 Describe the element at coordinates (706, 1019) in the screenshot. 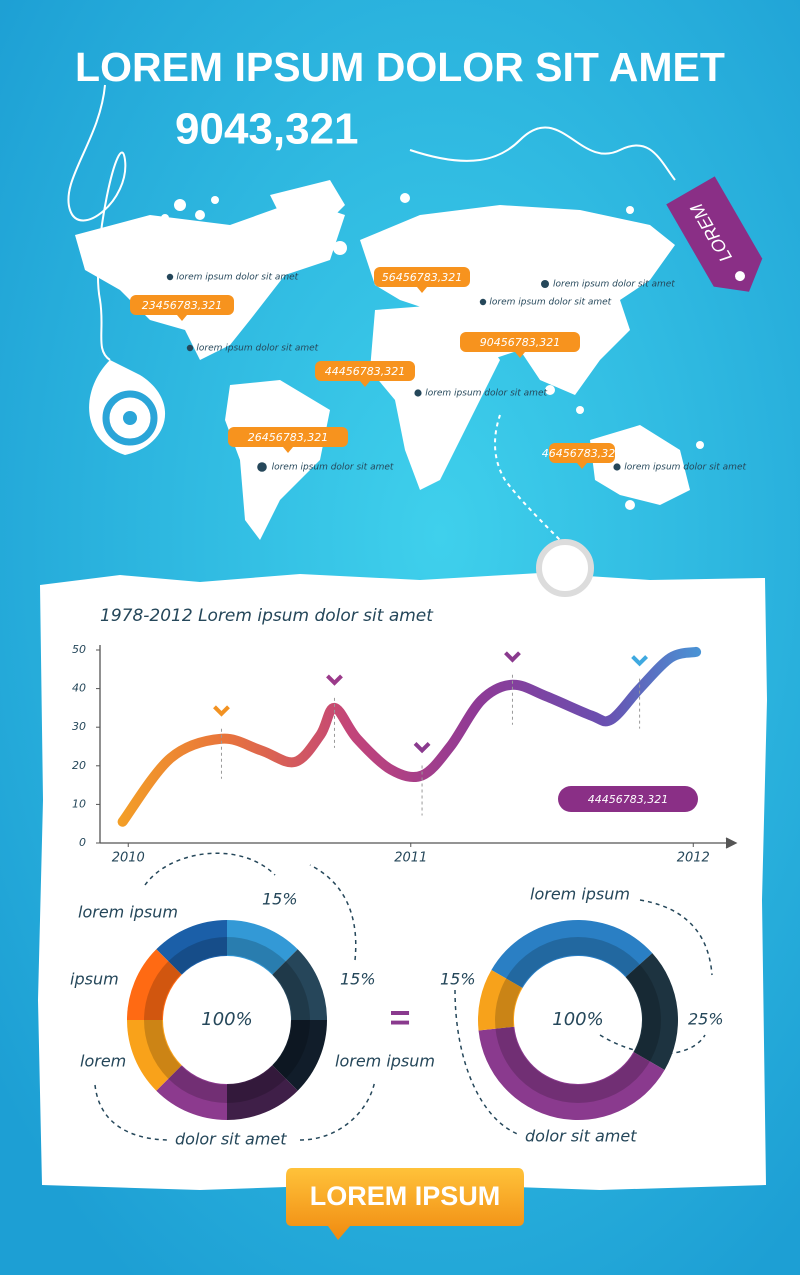

I see `donut-label: 25%` at that location.